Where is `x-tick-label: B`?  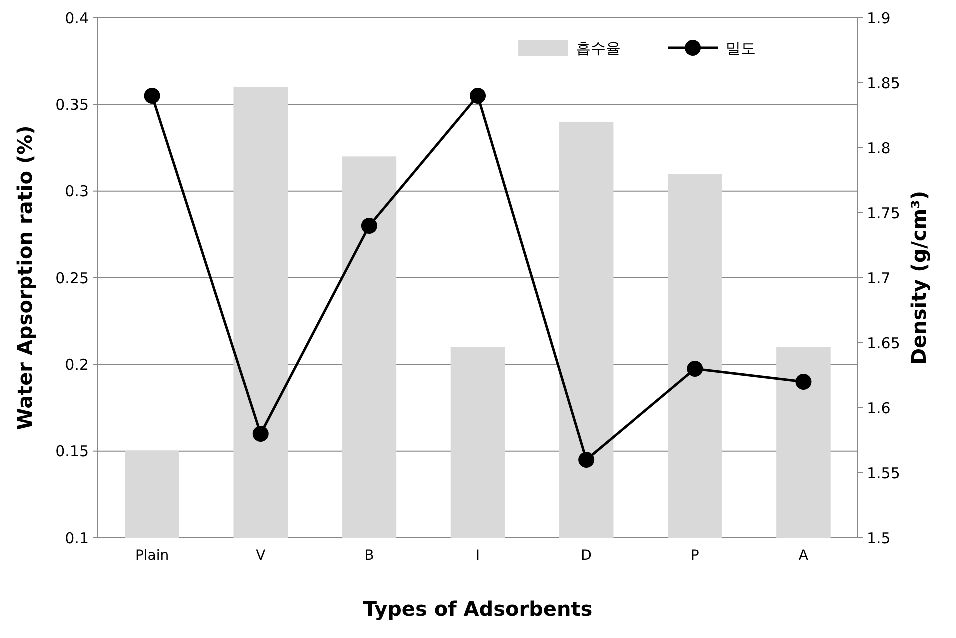 x-tick-label: B is located at coordinates (369, 556).